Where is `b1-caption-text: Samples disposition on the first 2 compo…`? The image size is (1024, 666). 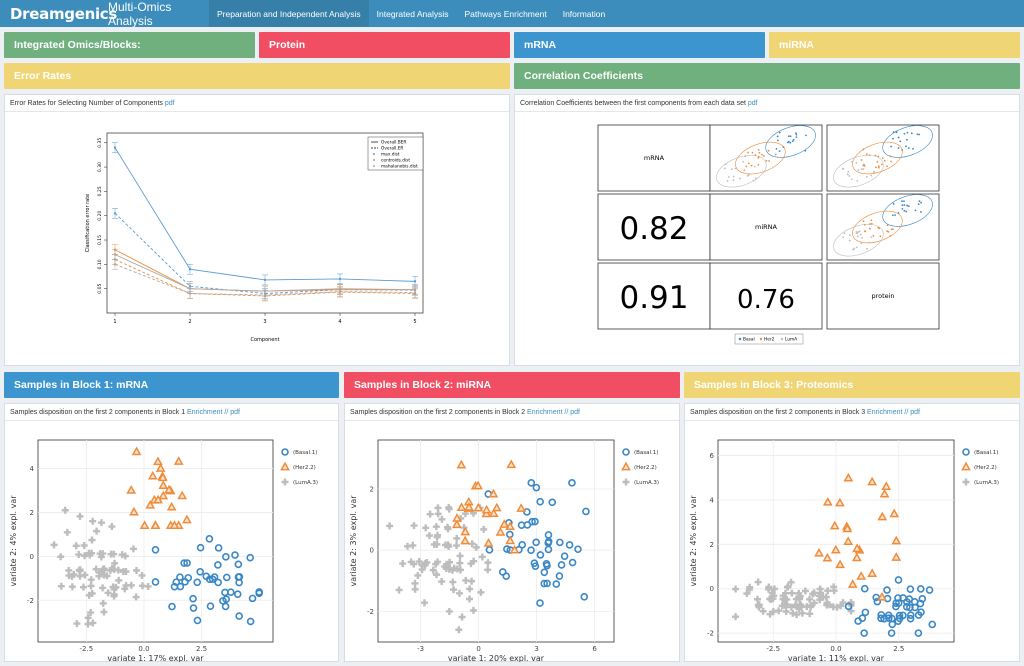 b1-caption-text: Samples disposition on the first 2 compo… is located at coordinates (98, 412).